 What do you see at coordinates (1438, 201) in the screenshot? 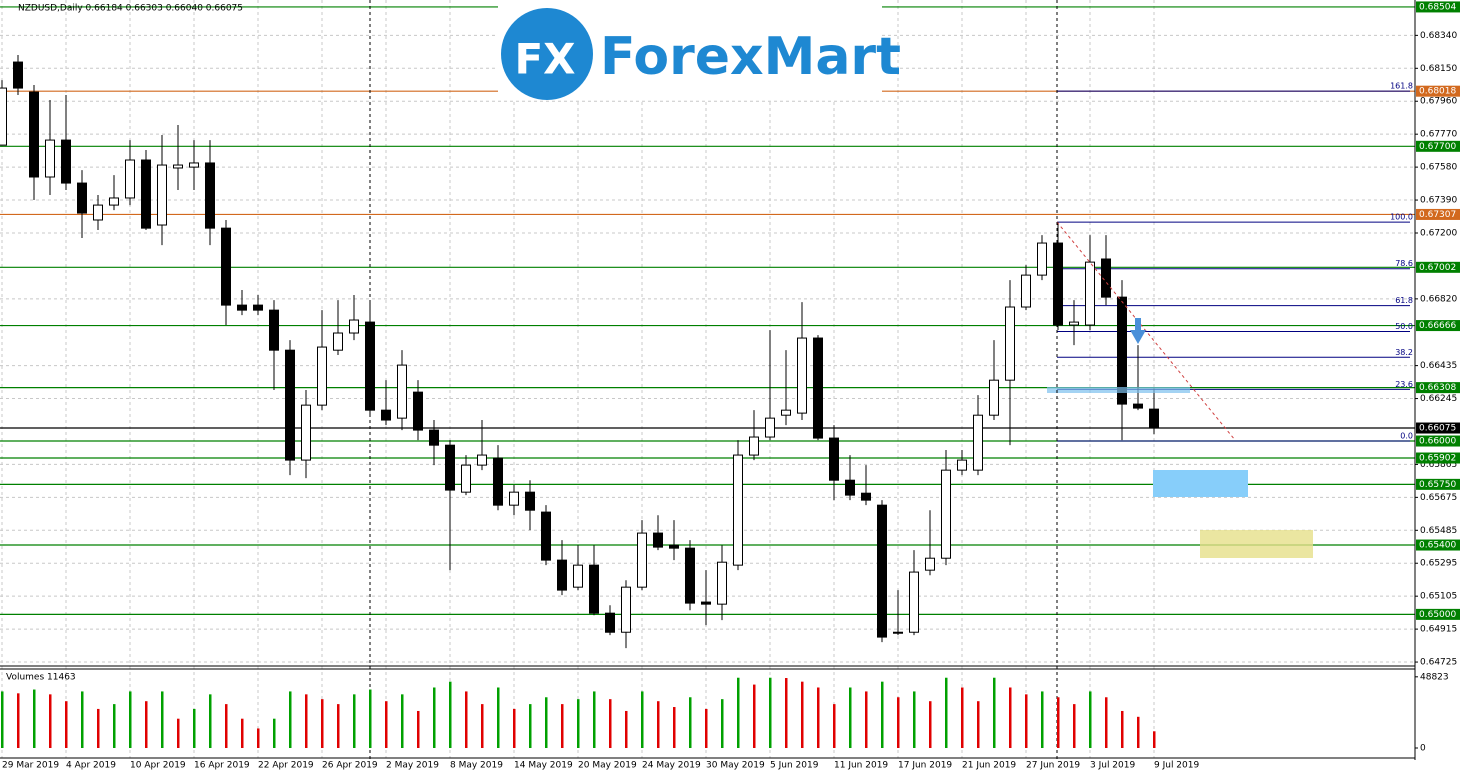
I see `y-tick-label: 0.67390` at bounding box center [1438, 201].